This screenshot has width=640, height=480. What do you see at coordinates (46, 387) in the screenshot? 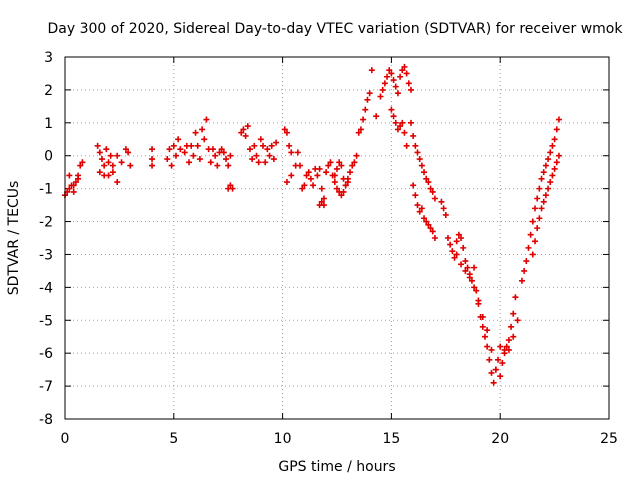
I see `y-tick-label: -7` at bounding box center [46, 387].